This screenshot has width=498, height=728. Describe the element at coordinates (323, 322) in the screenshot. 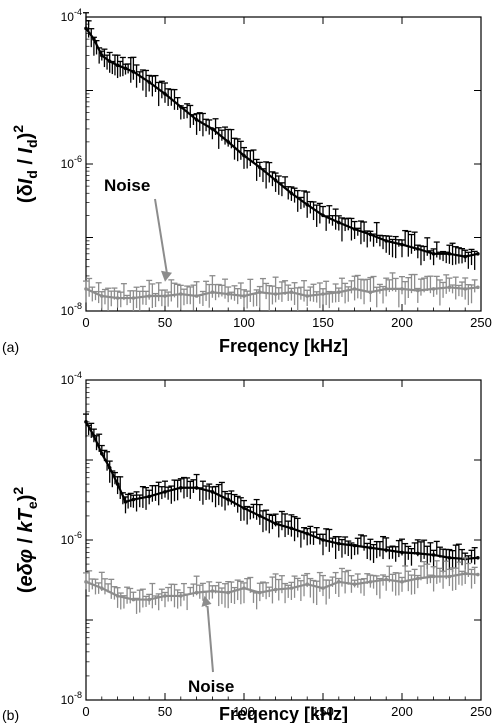

I see `x-tick-label: 150` at that location.